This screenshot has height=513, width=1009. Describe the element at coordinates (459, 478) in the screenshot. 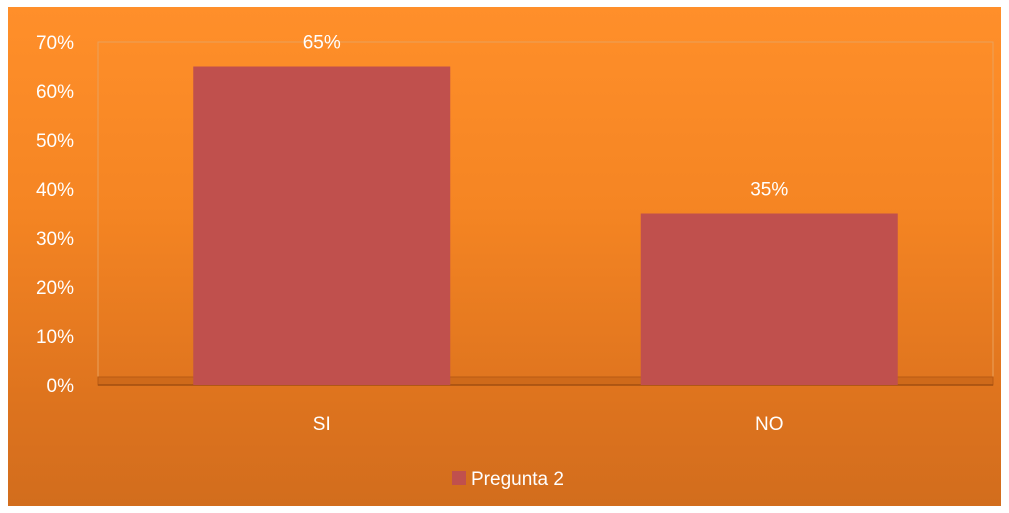

I see `legend-swatch` at that location.